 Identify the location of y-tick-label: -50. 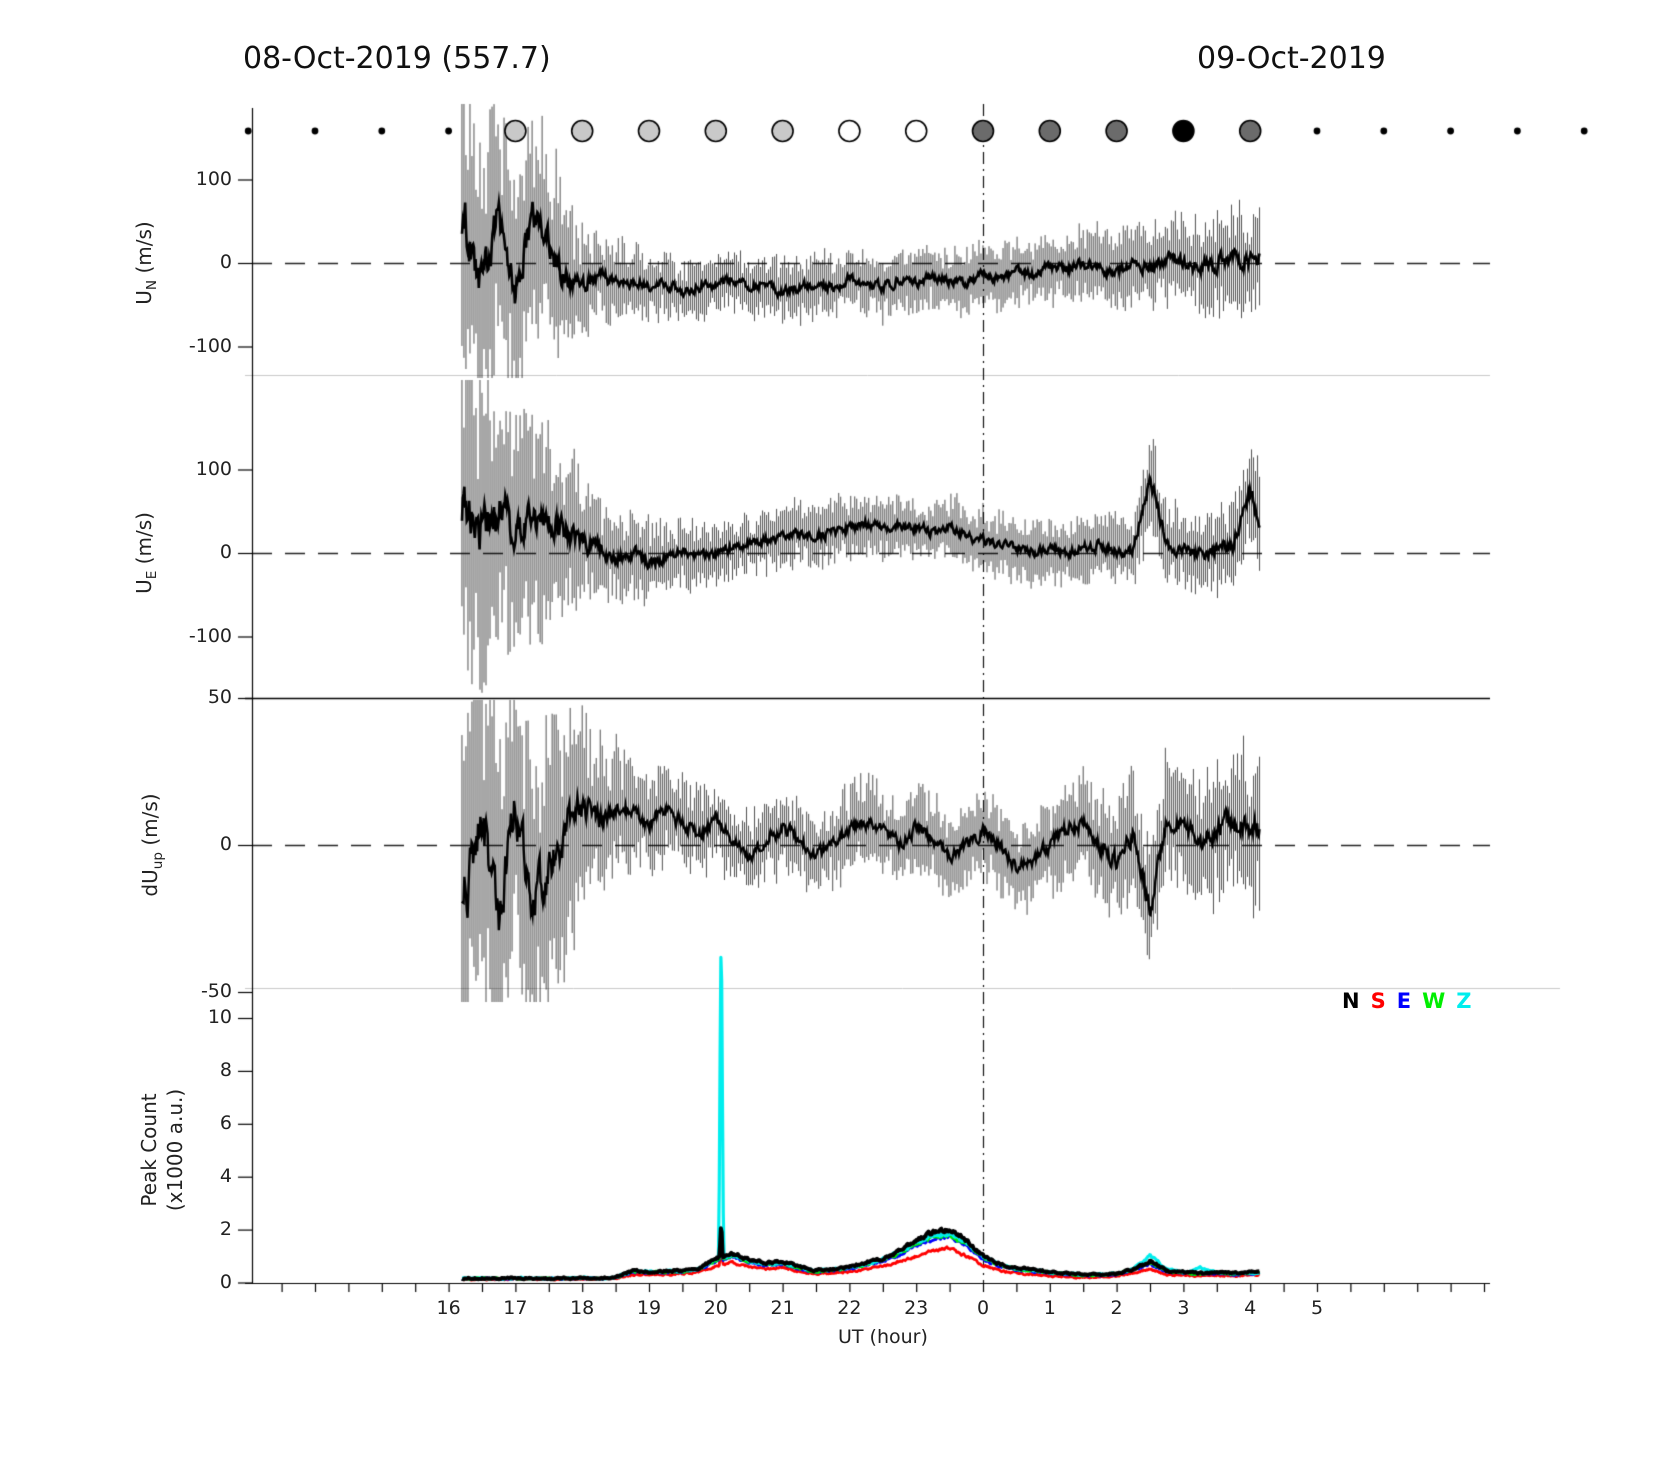
(216, 991).